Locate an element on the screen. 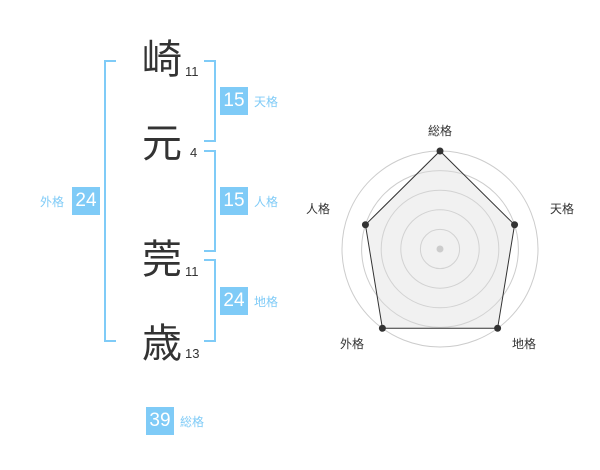  name-char-3: 莞 is located at coordinates (162, 260).